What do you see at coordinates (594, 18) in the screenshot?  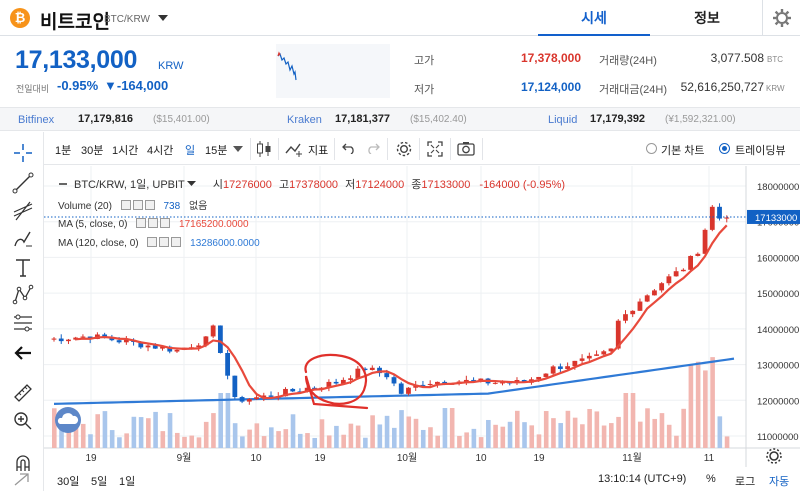 I see `tab-price: 시세` at bounding box center [594, 18].